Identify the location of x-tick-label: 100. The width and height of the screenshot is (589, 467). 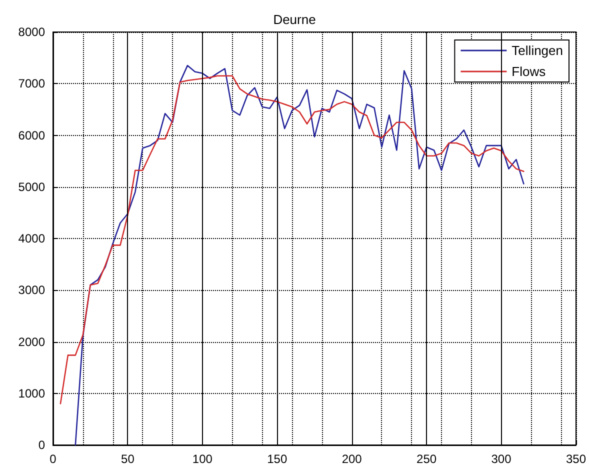
(202, 459).